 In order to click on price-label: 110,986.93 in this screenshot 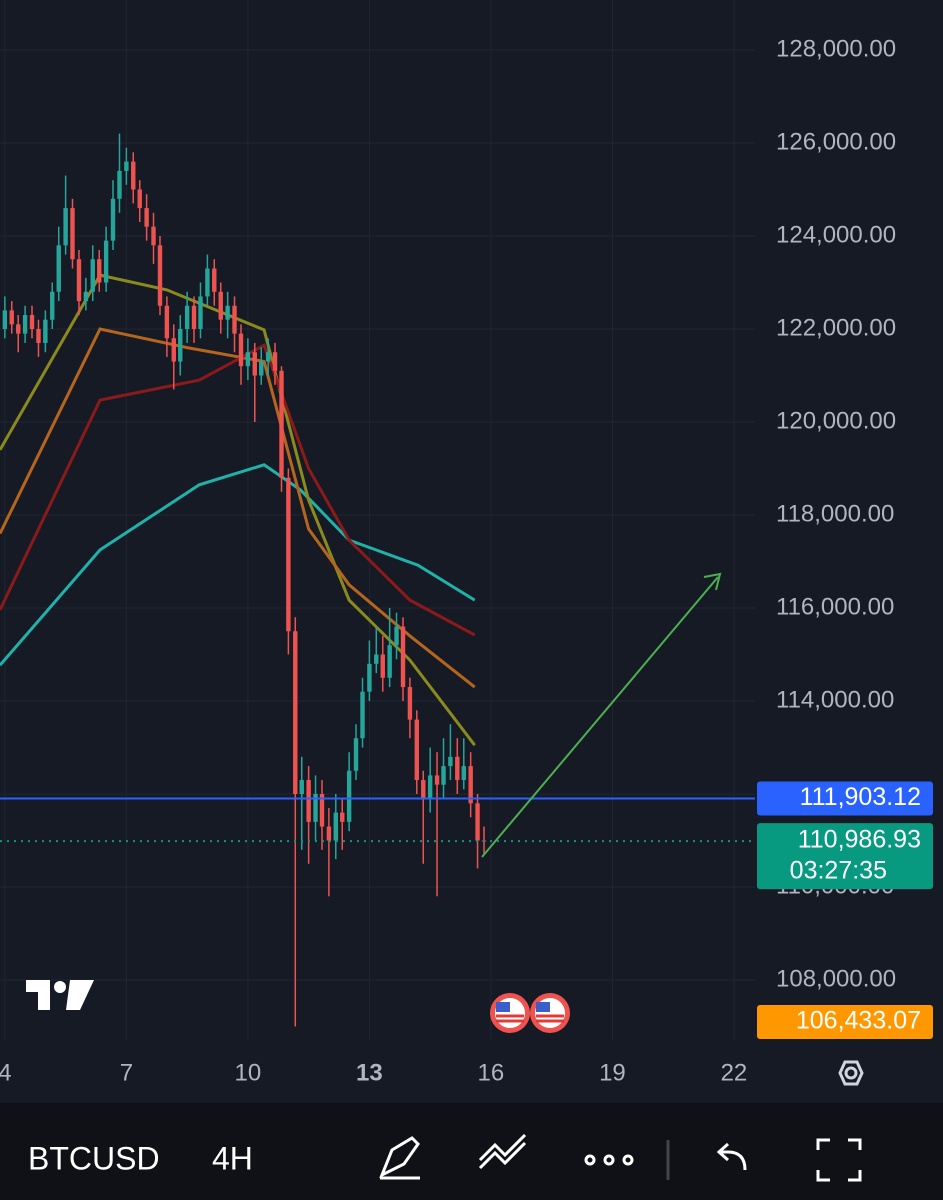, I will do `click(859, 840)`.